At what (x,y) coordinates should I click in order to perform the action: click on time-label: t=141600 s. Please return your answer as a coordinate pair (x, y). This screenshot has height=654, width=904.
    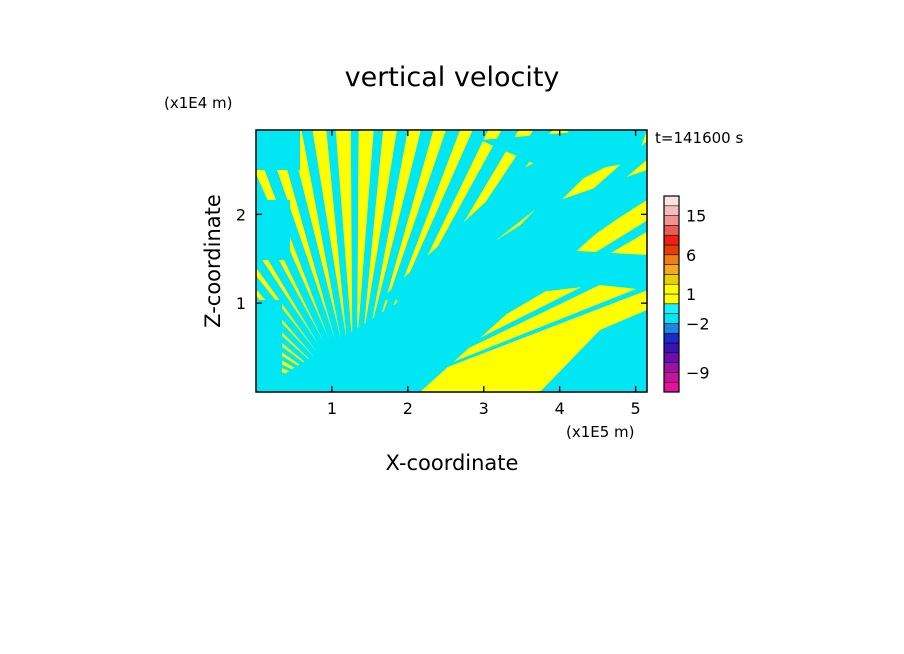
    Looking at the image, I should click on (699, 138).